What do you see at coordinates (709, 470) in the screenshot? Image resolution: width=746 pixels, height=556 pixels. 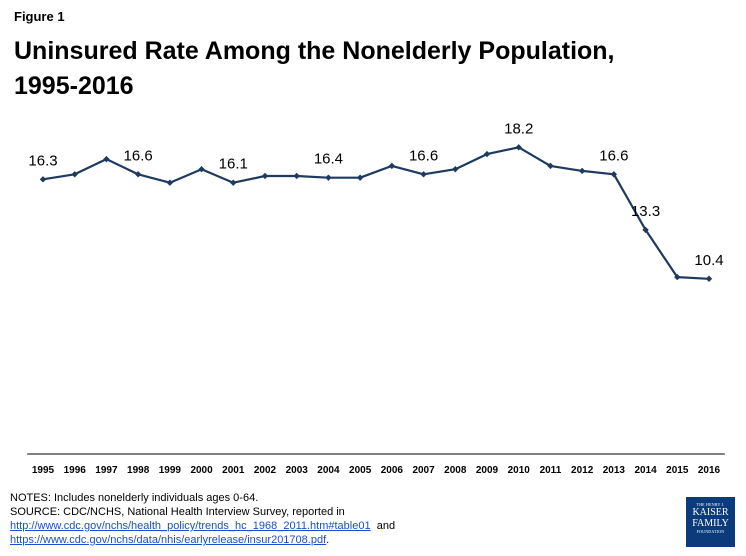 I see `x-tick-label: 2016` at bounding box center [709, 470].